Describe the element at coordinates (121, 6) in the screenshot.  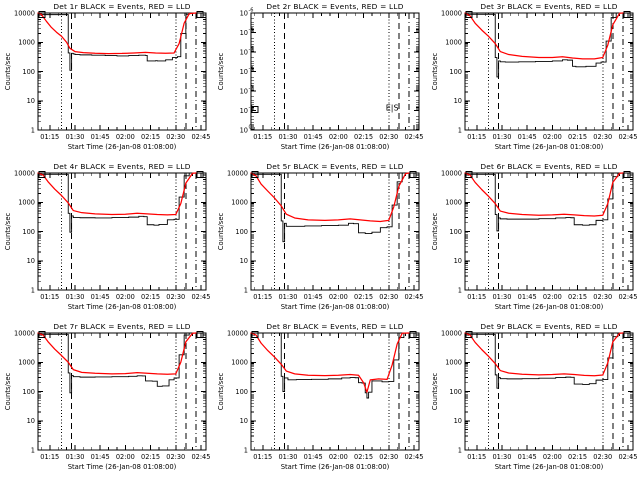
I see `panel-title: Det 1r BLACK = Events, RED = LLD` at that location.